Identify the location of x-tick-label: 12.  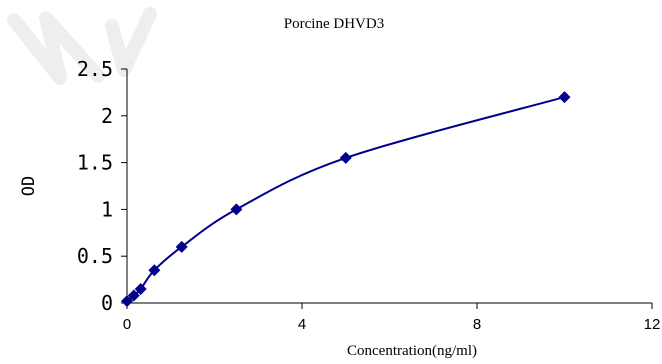
(652, 324).